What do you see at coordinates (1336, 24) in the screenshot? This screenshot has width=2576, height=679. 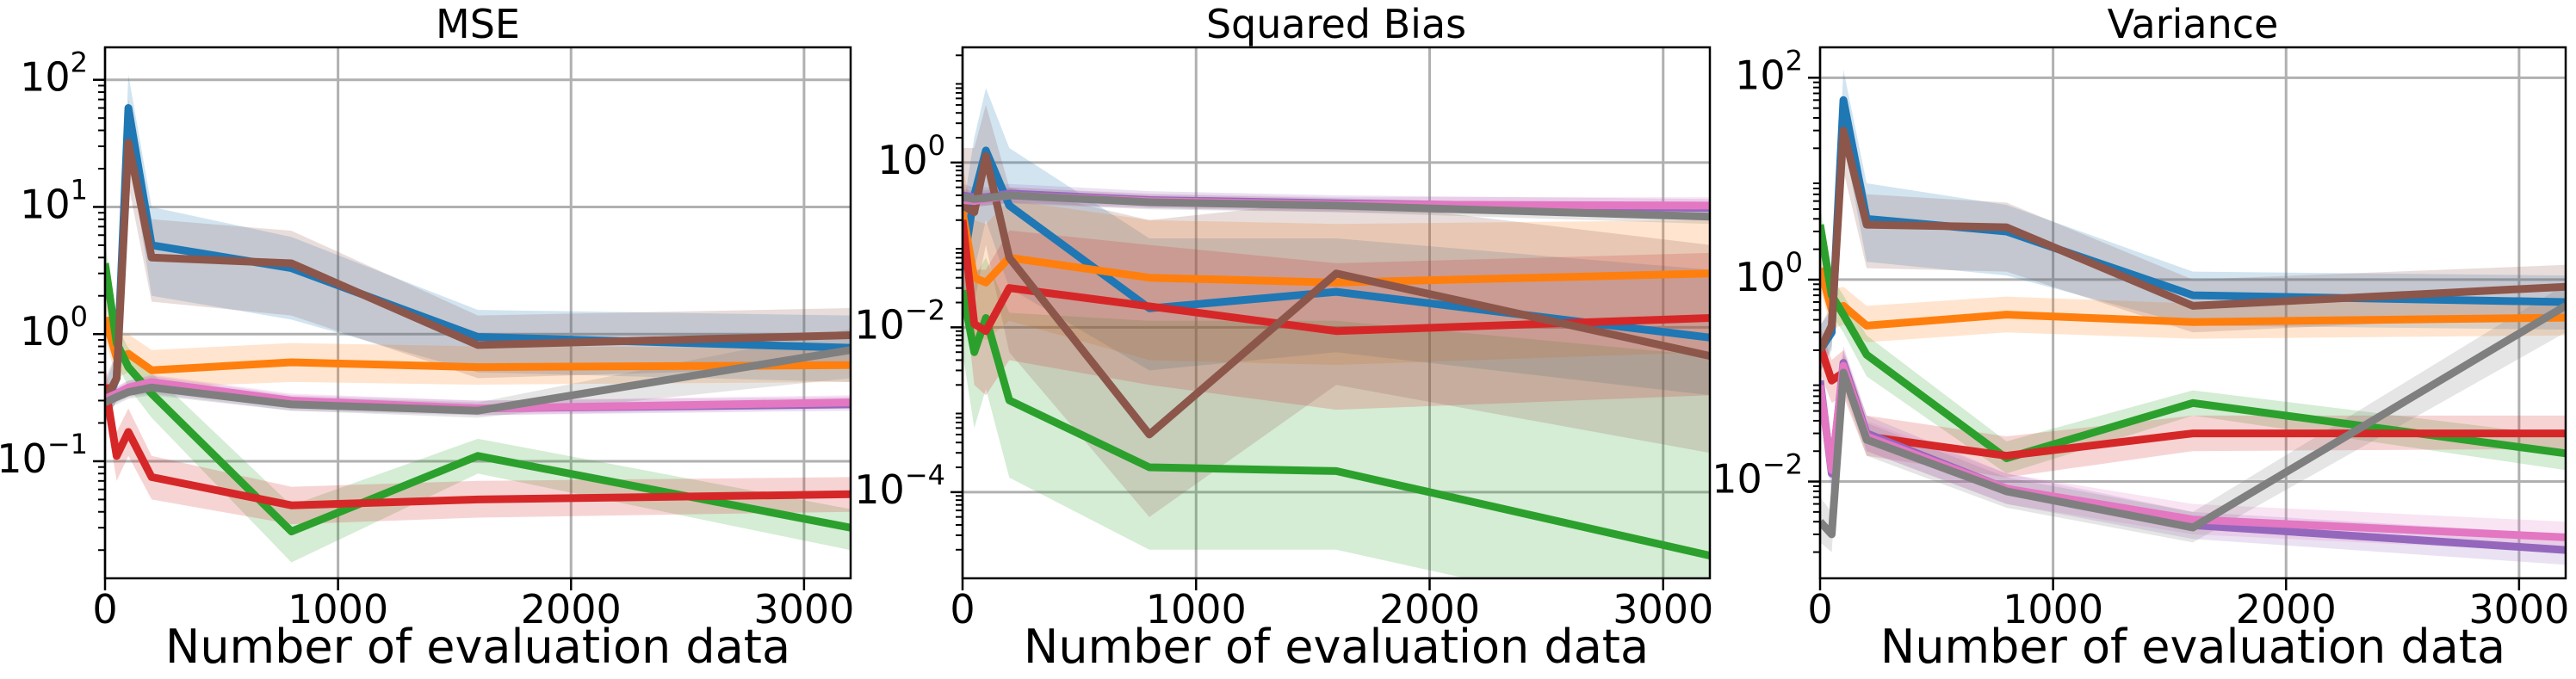 I see `panel-title: Squared Bias` at bounding box center [1336, 24].